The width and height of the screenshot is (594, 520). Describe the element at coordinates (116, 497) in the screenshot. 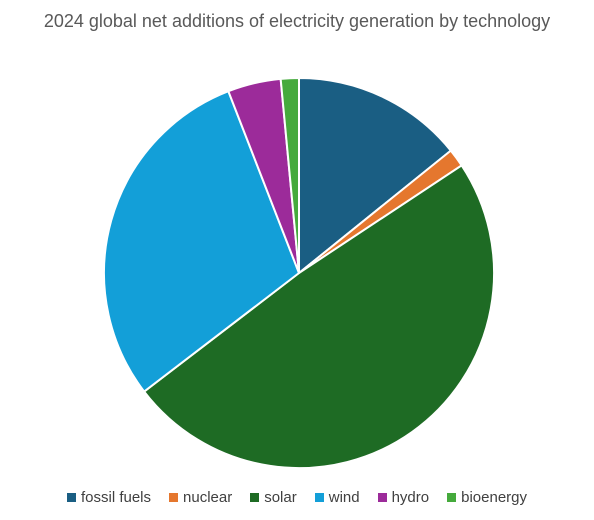

I see `legend-label: fossil fuels` at that location.